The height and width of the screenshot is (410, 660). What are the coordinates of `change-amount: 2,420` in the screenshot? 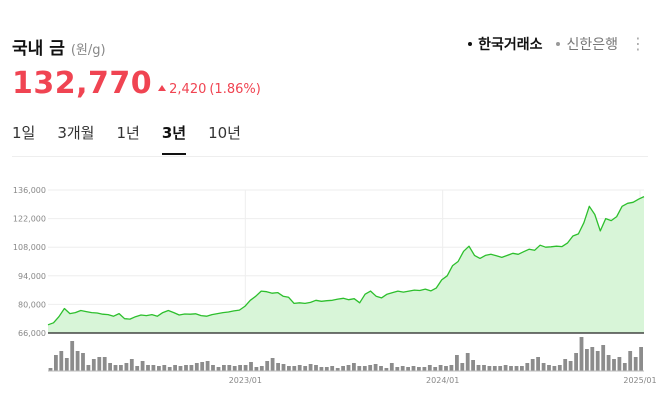 It's located at (188, 89).